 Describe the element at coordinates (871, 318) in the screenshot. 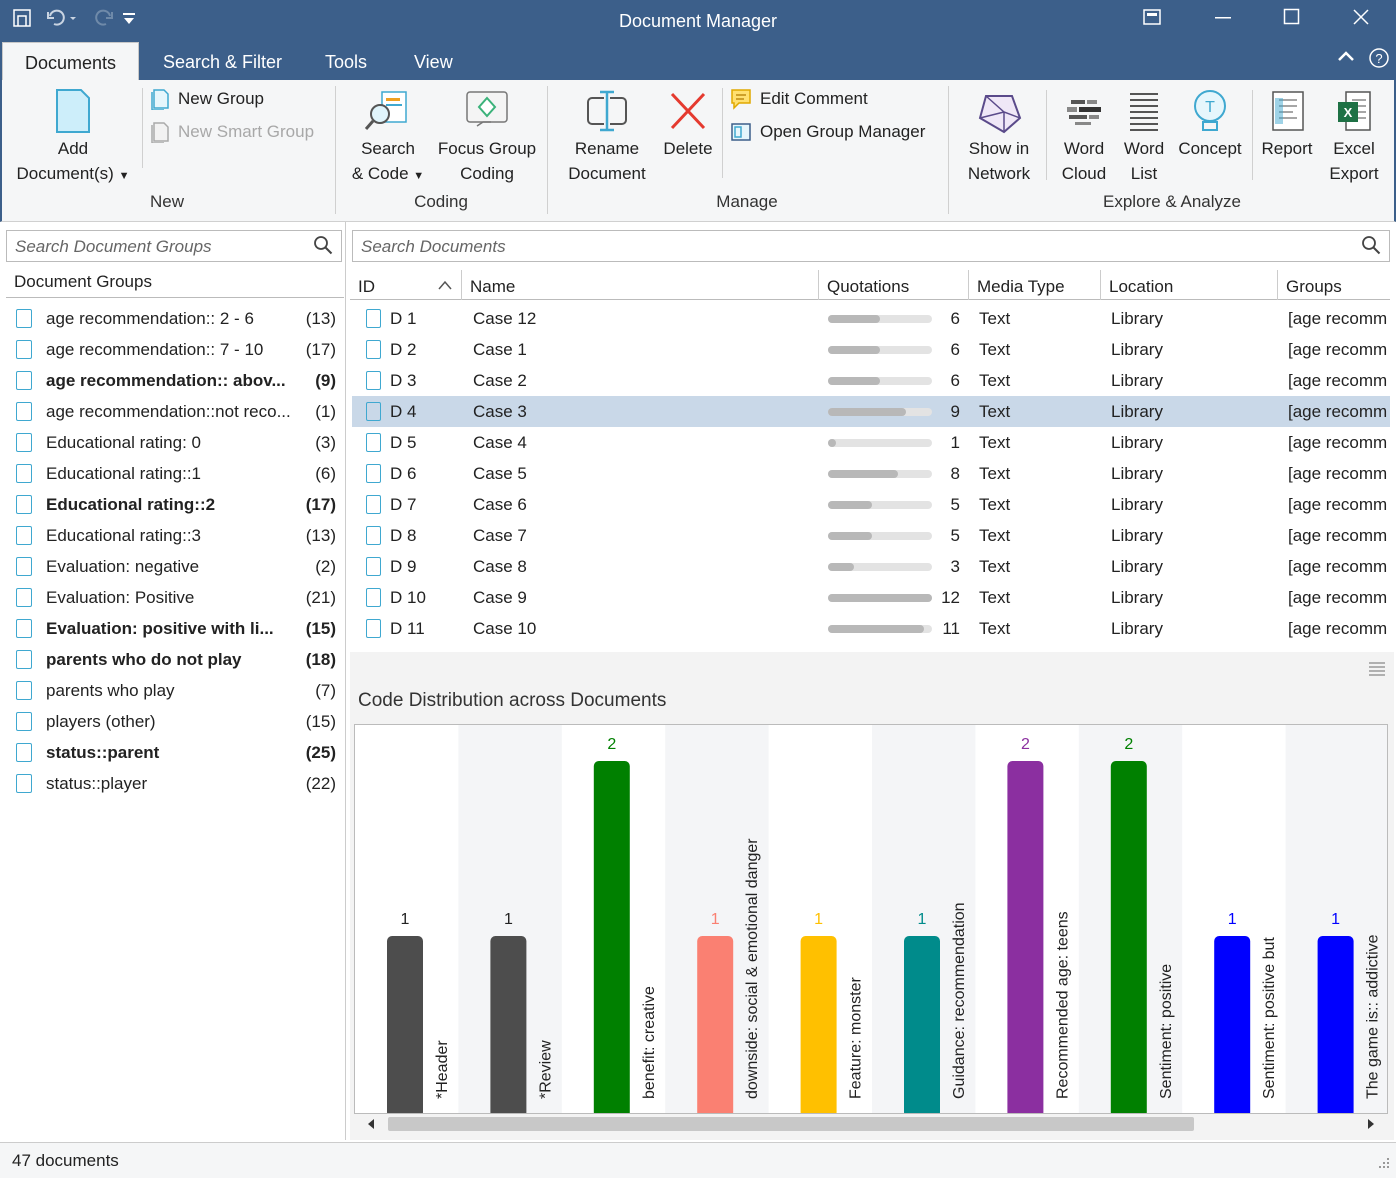

I see `table-row: D 1 Case 12 6 Text Library [age recomm` at that location.